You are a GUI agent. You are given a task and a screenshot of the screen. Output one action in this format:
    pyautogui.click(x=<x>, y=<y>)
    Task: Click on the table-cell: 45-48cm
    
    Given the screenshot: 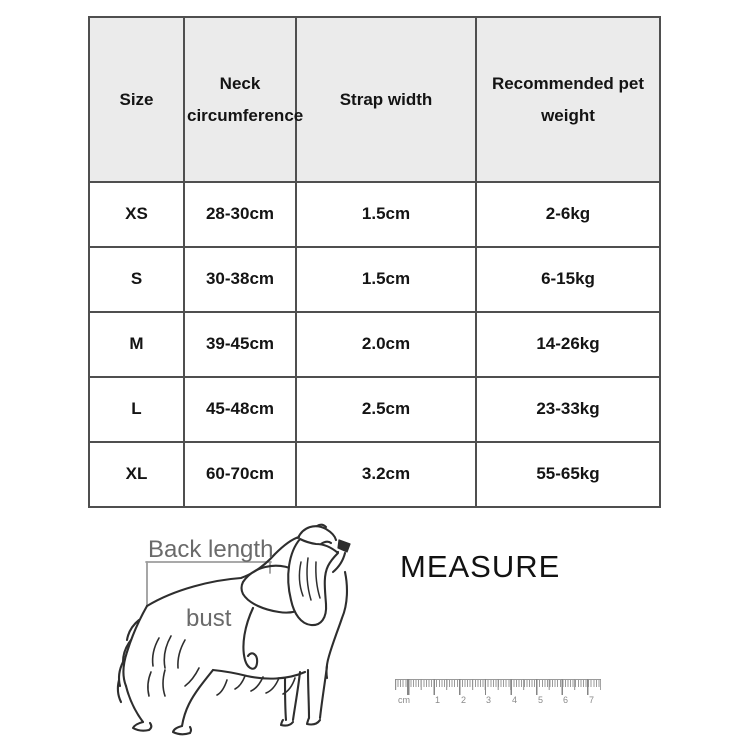 What is the action you would take?
    pyautogui.click(x=240, y=409)
    